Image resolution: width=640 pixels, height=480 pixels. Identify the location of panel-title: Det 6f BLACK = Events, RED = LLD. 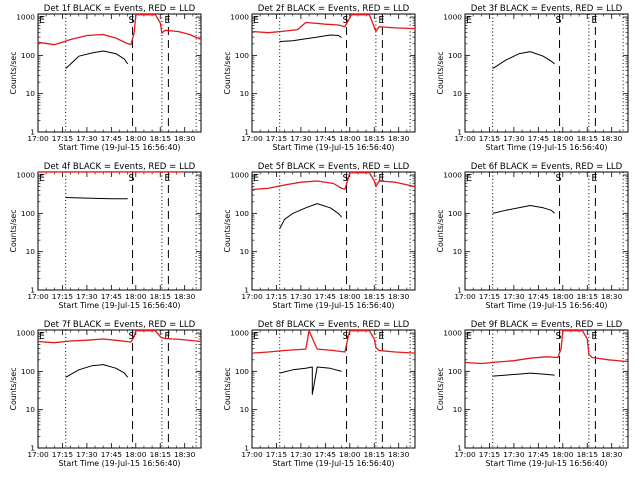
(547, 167).